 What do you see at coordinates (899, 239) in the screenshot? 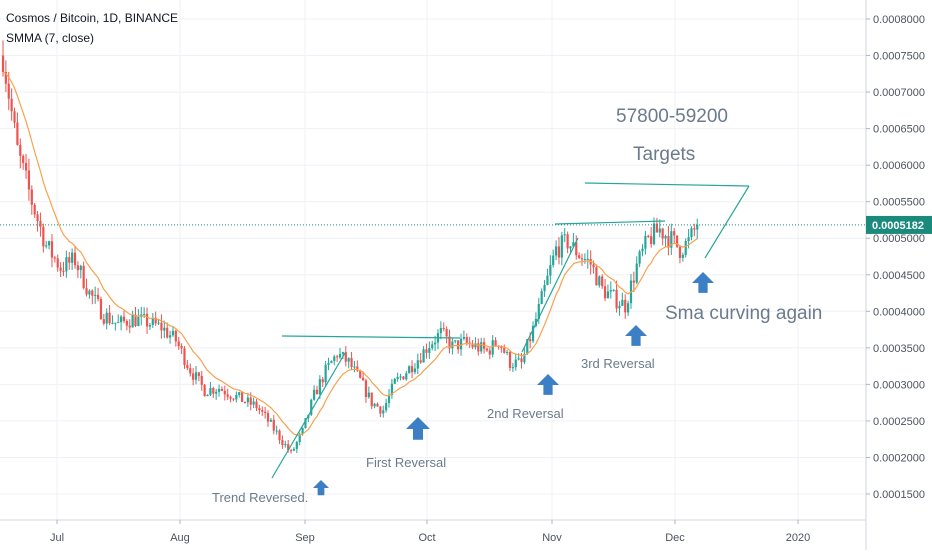
I see `y-tick-label: 0.0005000` at bounding box center [899, 239].